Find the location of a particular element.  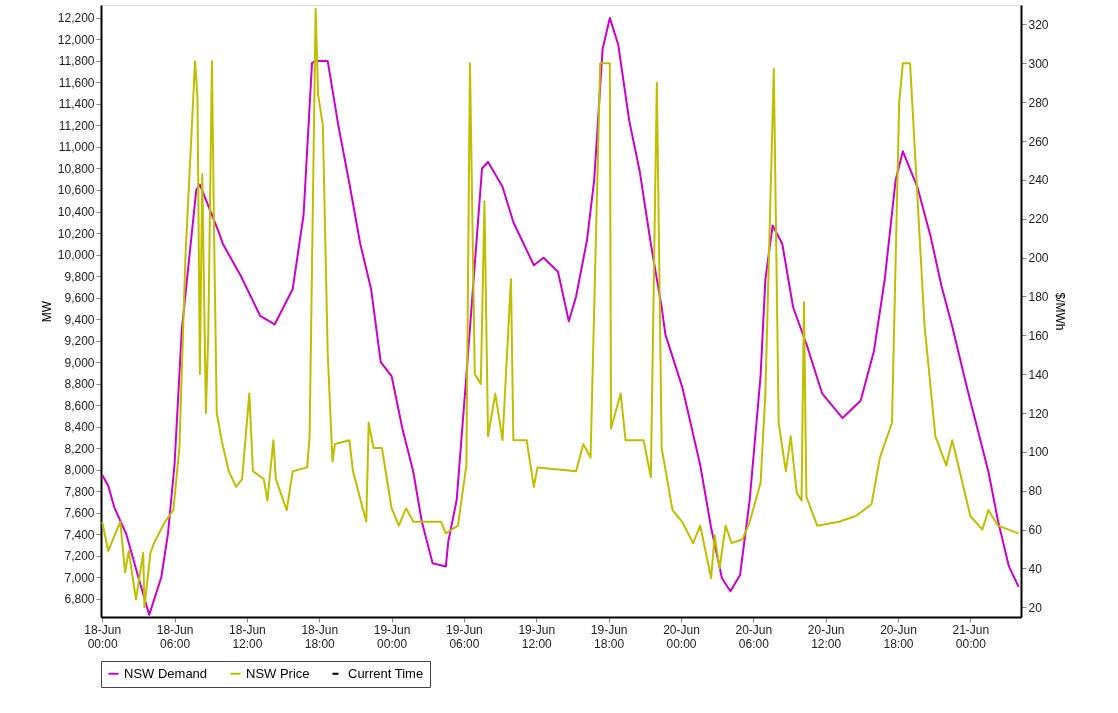

y2-tick-label: 180 is located at coordinates (1038, 296).